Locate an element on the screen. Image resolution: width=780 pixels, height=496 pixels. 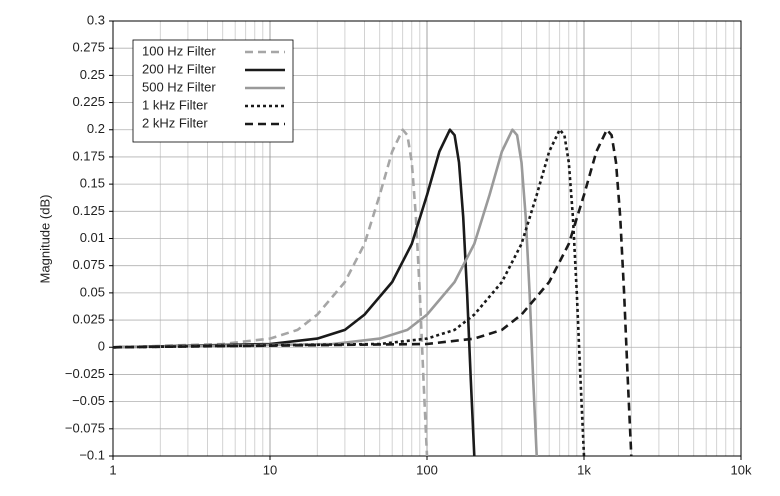
y-axis-label: Magnitude (dB) is located at coordinates (44, 239).